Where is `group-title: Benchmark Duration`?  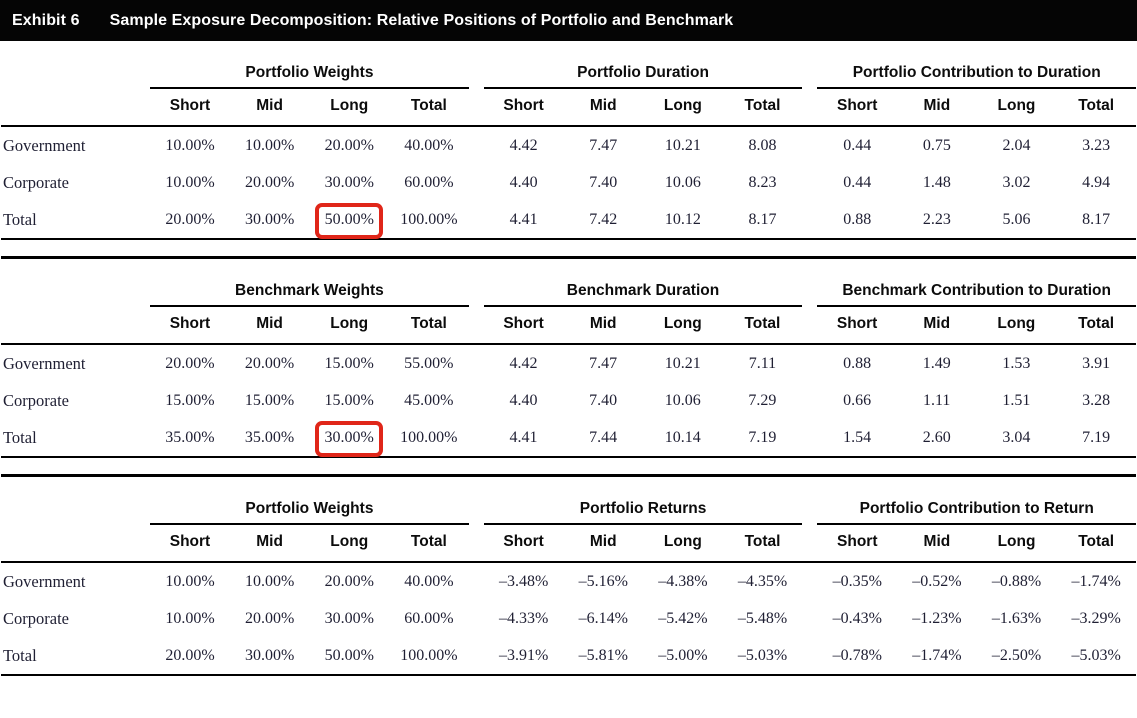
group-title: Benchmark Duration is located at coordinates (643, 282).